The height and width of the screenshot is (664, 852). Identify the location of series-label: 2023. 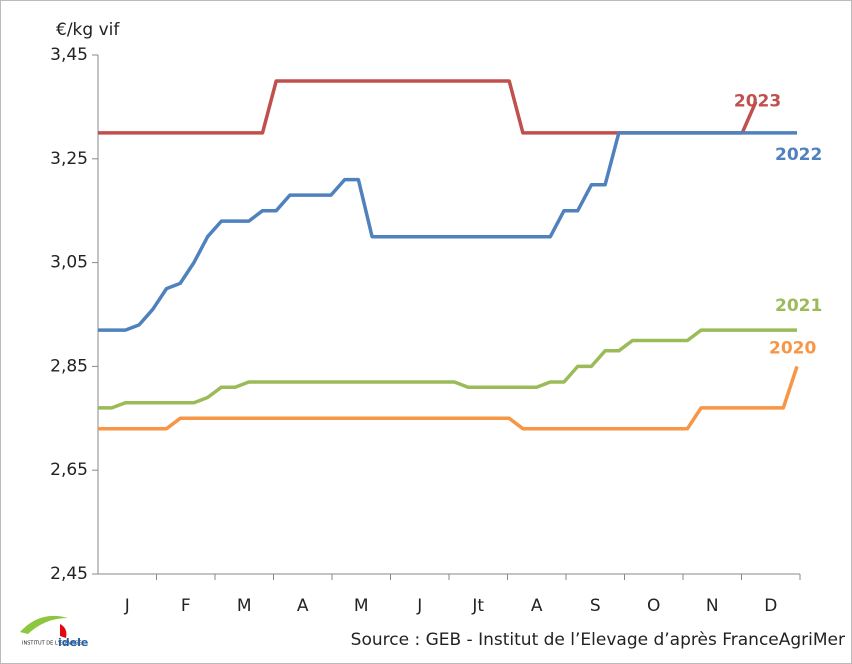
(757, 102).